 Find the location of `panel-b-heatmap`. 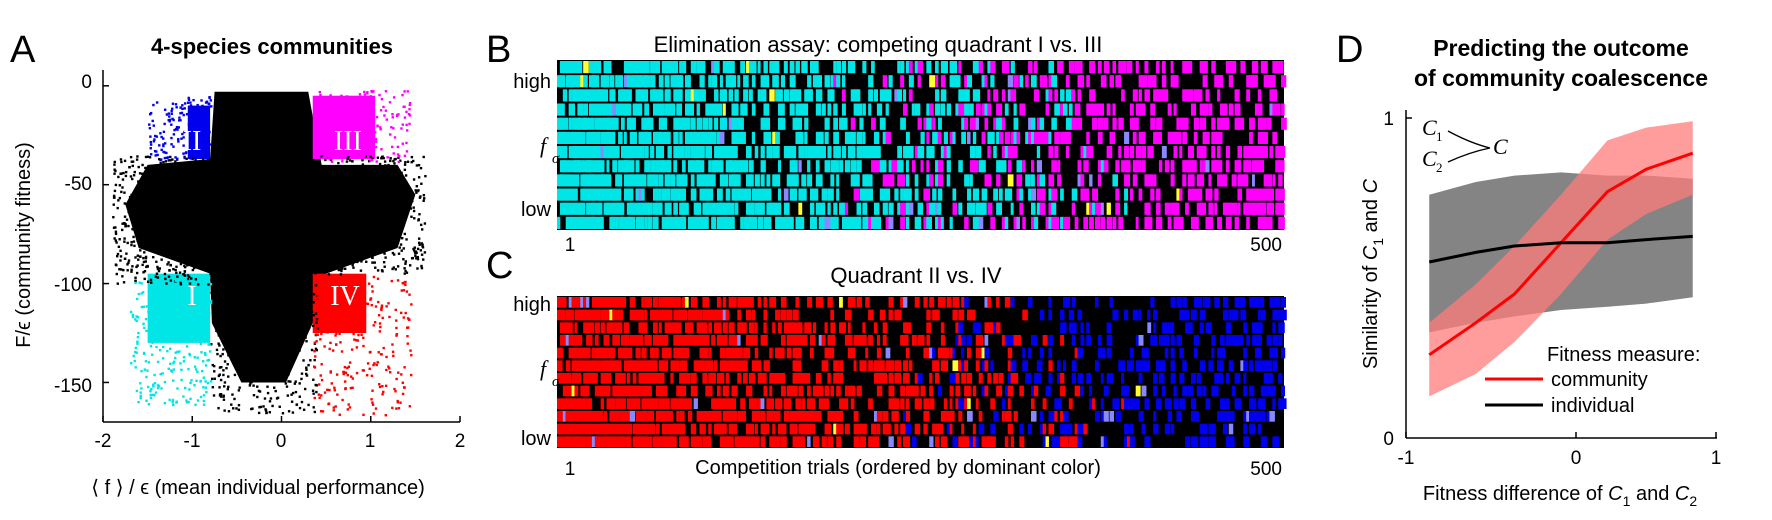

panel-b-heatmap is located at coordinates (922, 145).